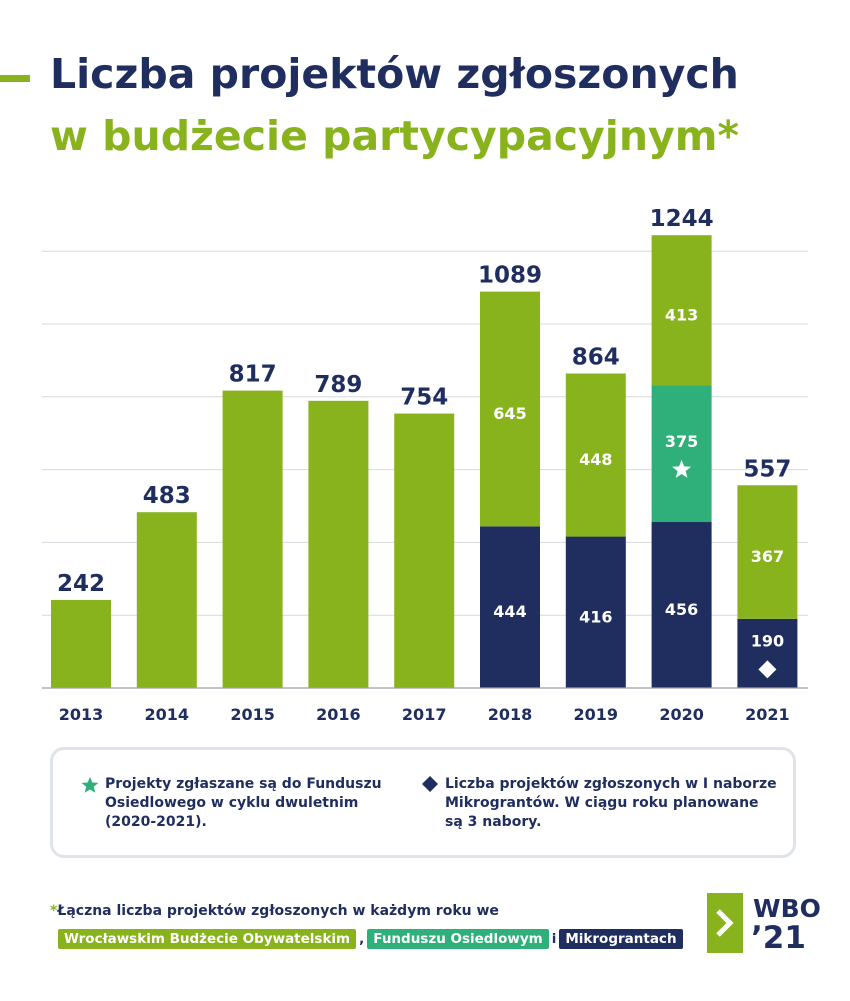 This screenshot has width=850, height=1001. Describe the element at coordinates (681, 609) in the screenshot. I see `segment-label-2020: 456` at that location.